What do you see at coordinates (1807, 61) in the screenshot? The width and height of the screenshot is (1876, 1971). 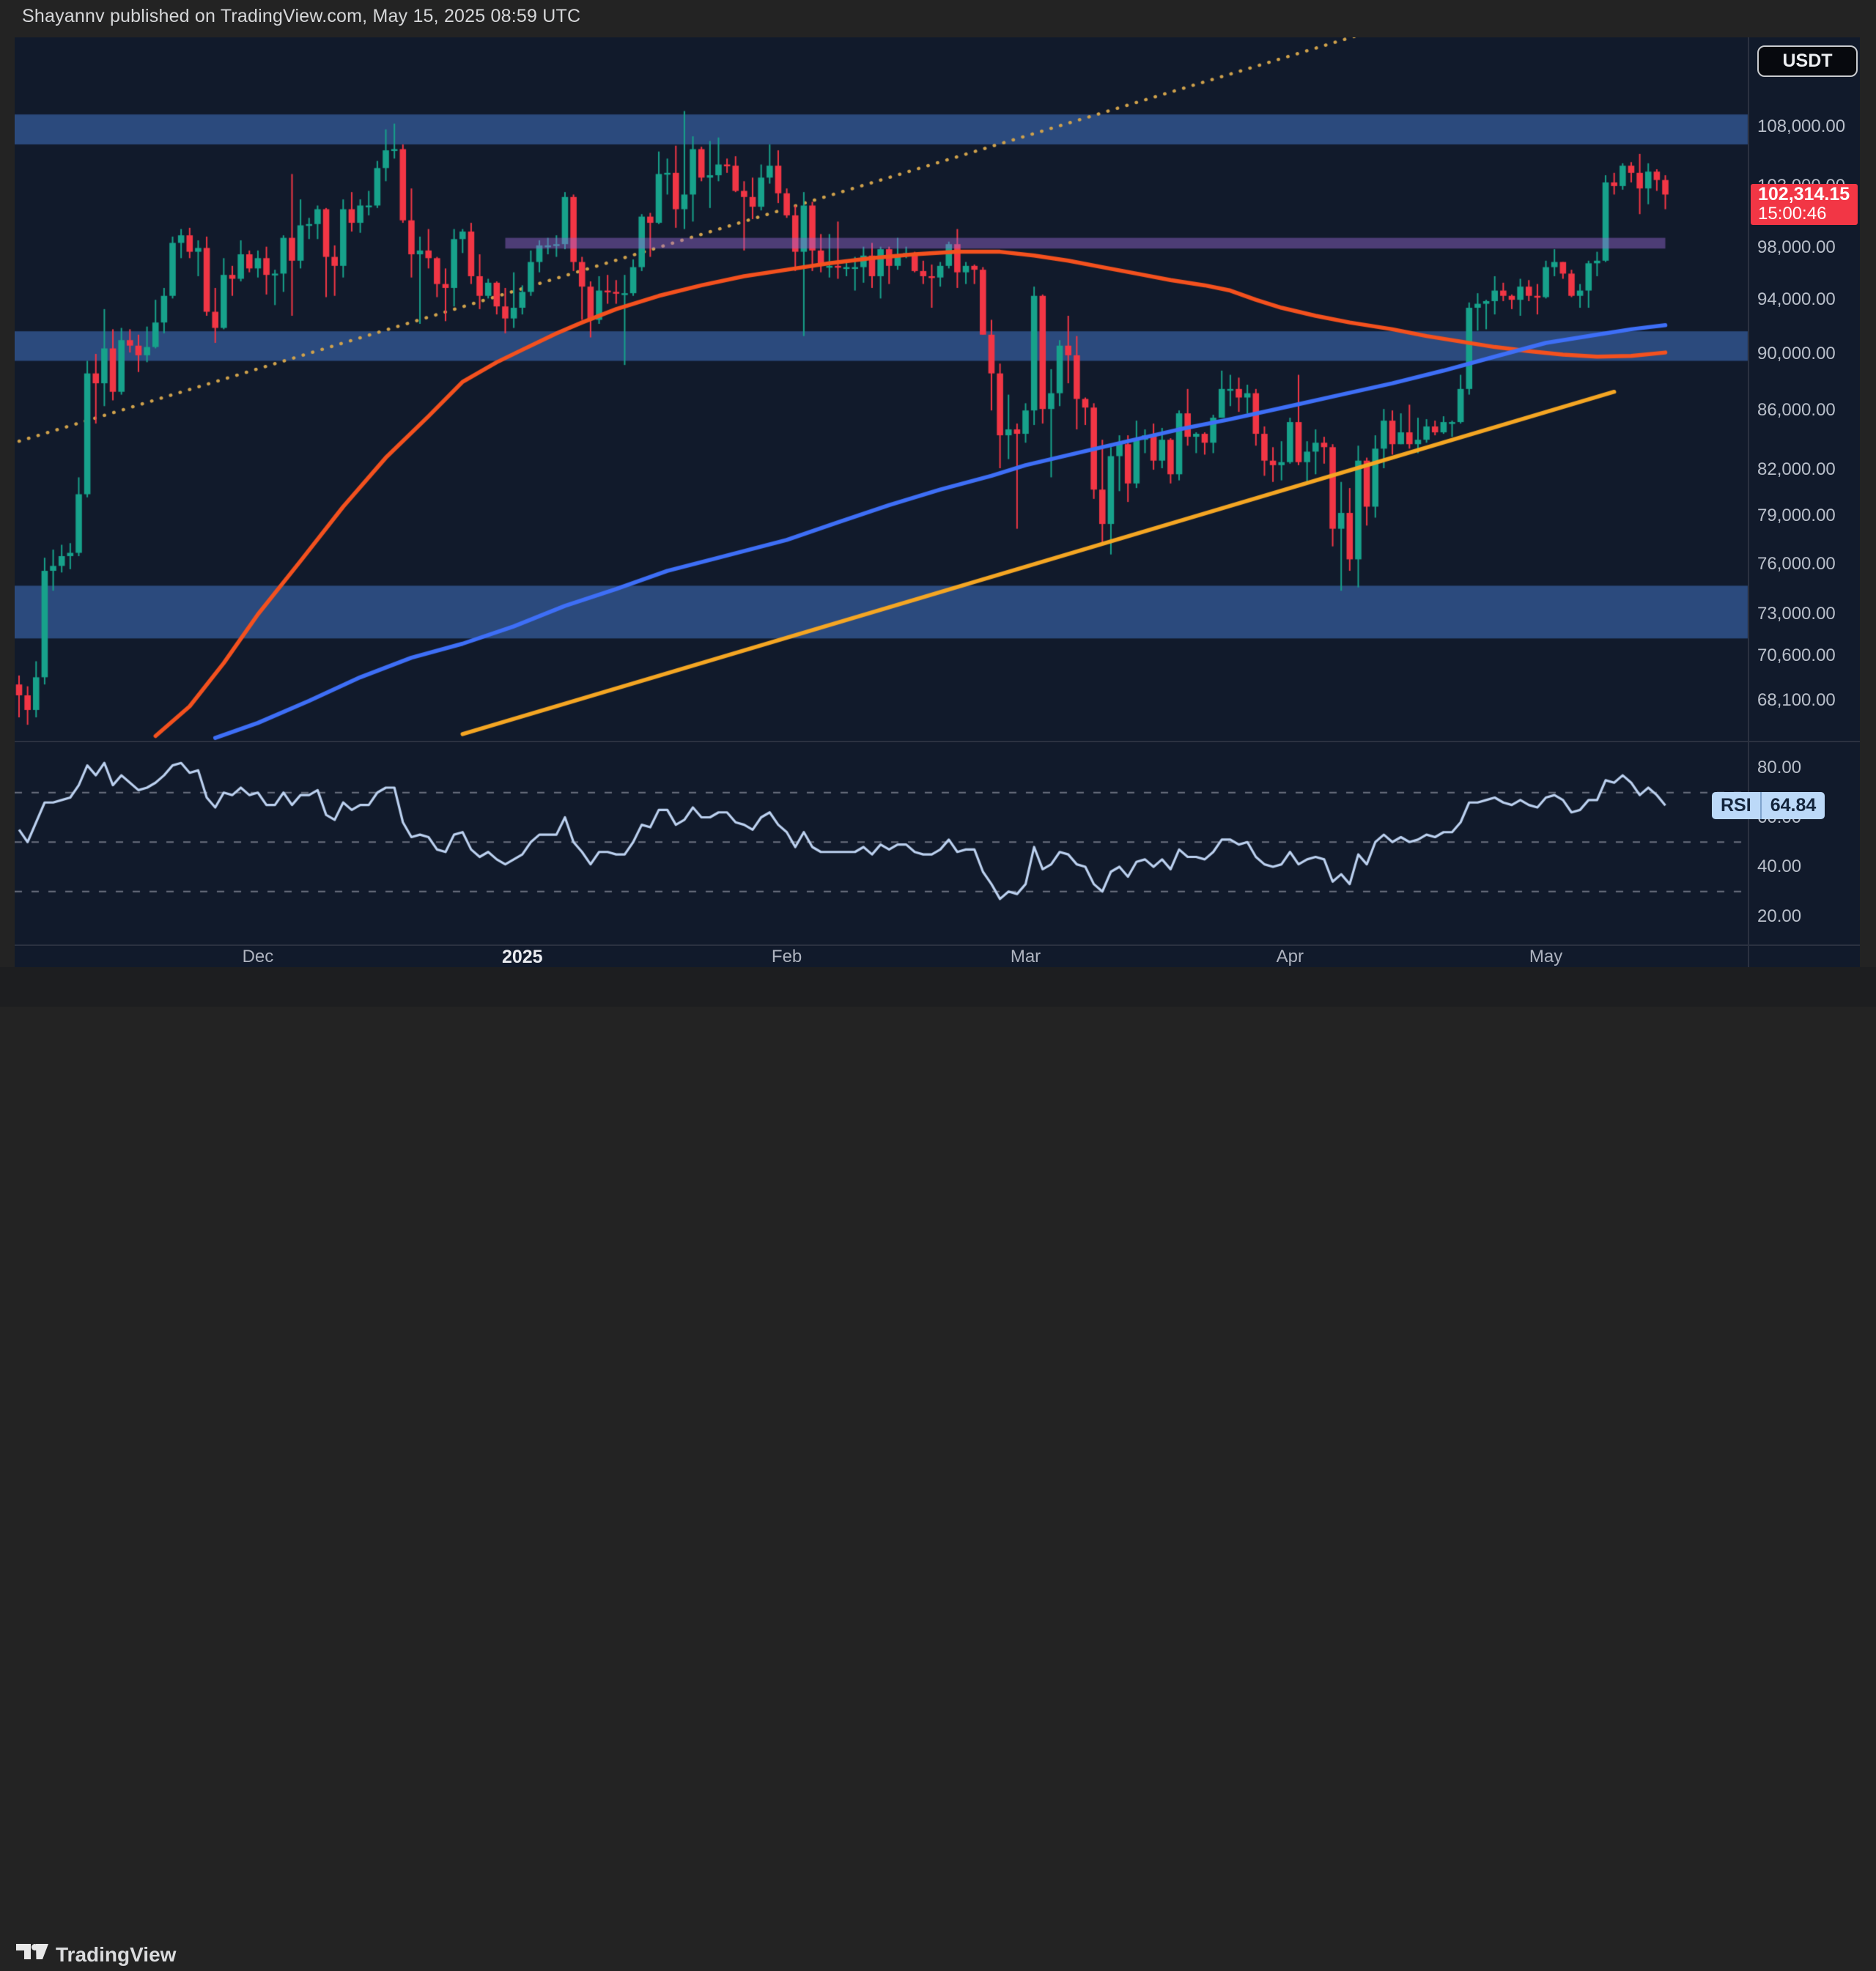 I see `price-scale-currency-button: USDT` at bounding box center [1807, 61].